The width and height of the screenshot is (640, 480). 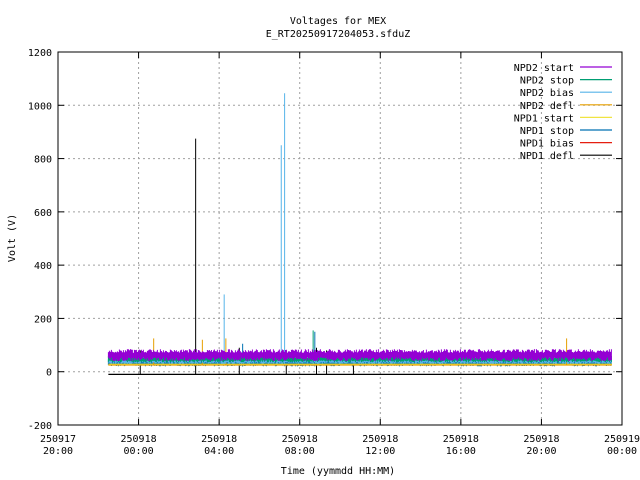 I want to click on x-tick-label: 12:00, so click(x=380, y=451).